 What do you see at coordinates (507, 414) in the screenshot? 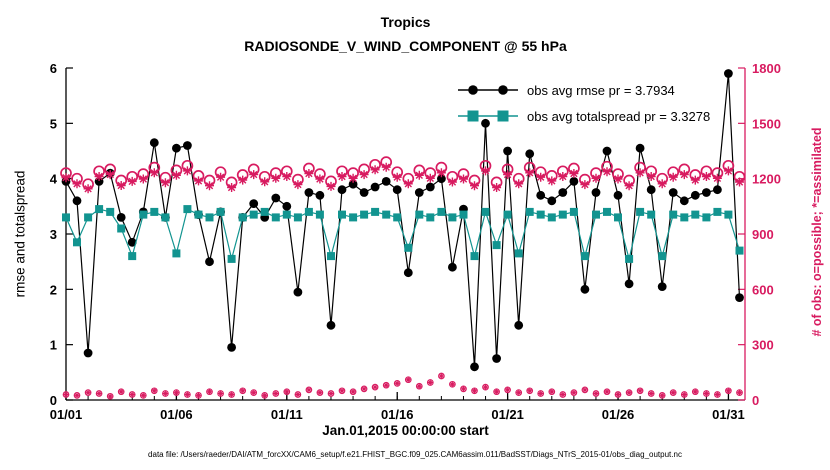
I see `svg-text: 01/21` at bounding box center [507, 414].